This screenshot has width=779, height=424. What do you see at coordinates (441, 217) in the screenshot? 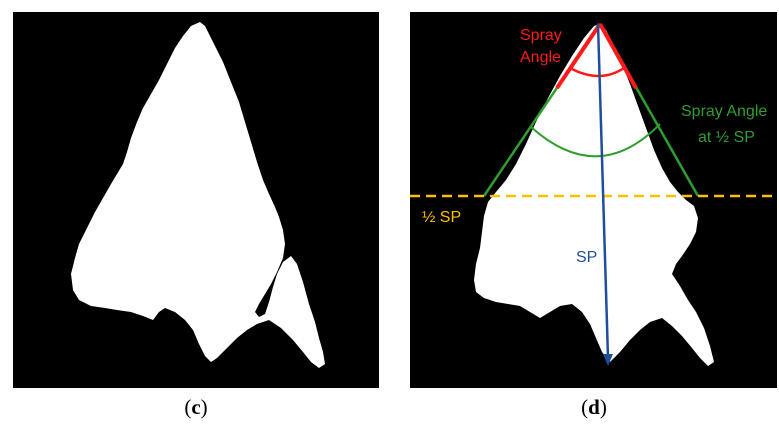
I see `half-sp-label: ½ SP` at bounding box center [441, 217].